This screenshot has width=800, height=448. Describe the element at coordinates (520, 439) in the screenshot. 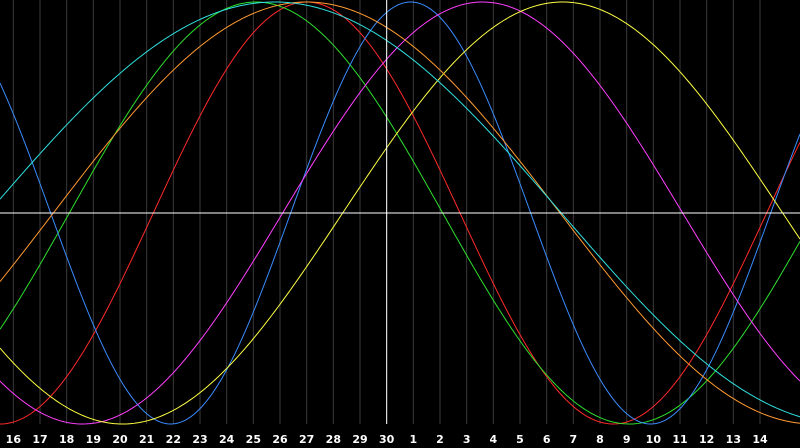

I see `x-tick-label: 5` at that location.